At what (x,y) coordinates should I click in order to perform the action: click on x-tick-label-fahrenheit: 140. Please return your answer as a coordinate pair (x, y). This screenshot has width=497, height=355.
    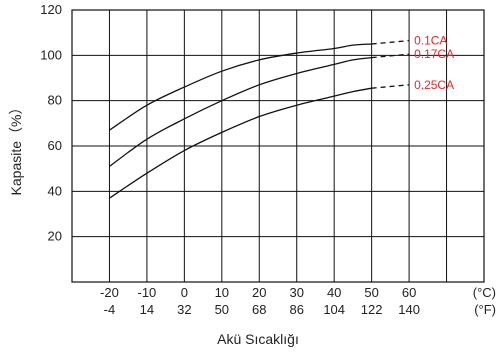
    Looking at the image, I should click on (409, 309).